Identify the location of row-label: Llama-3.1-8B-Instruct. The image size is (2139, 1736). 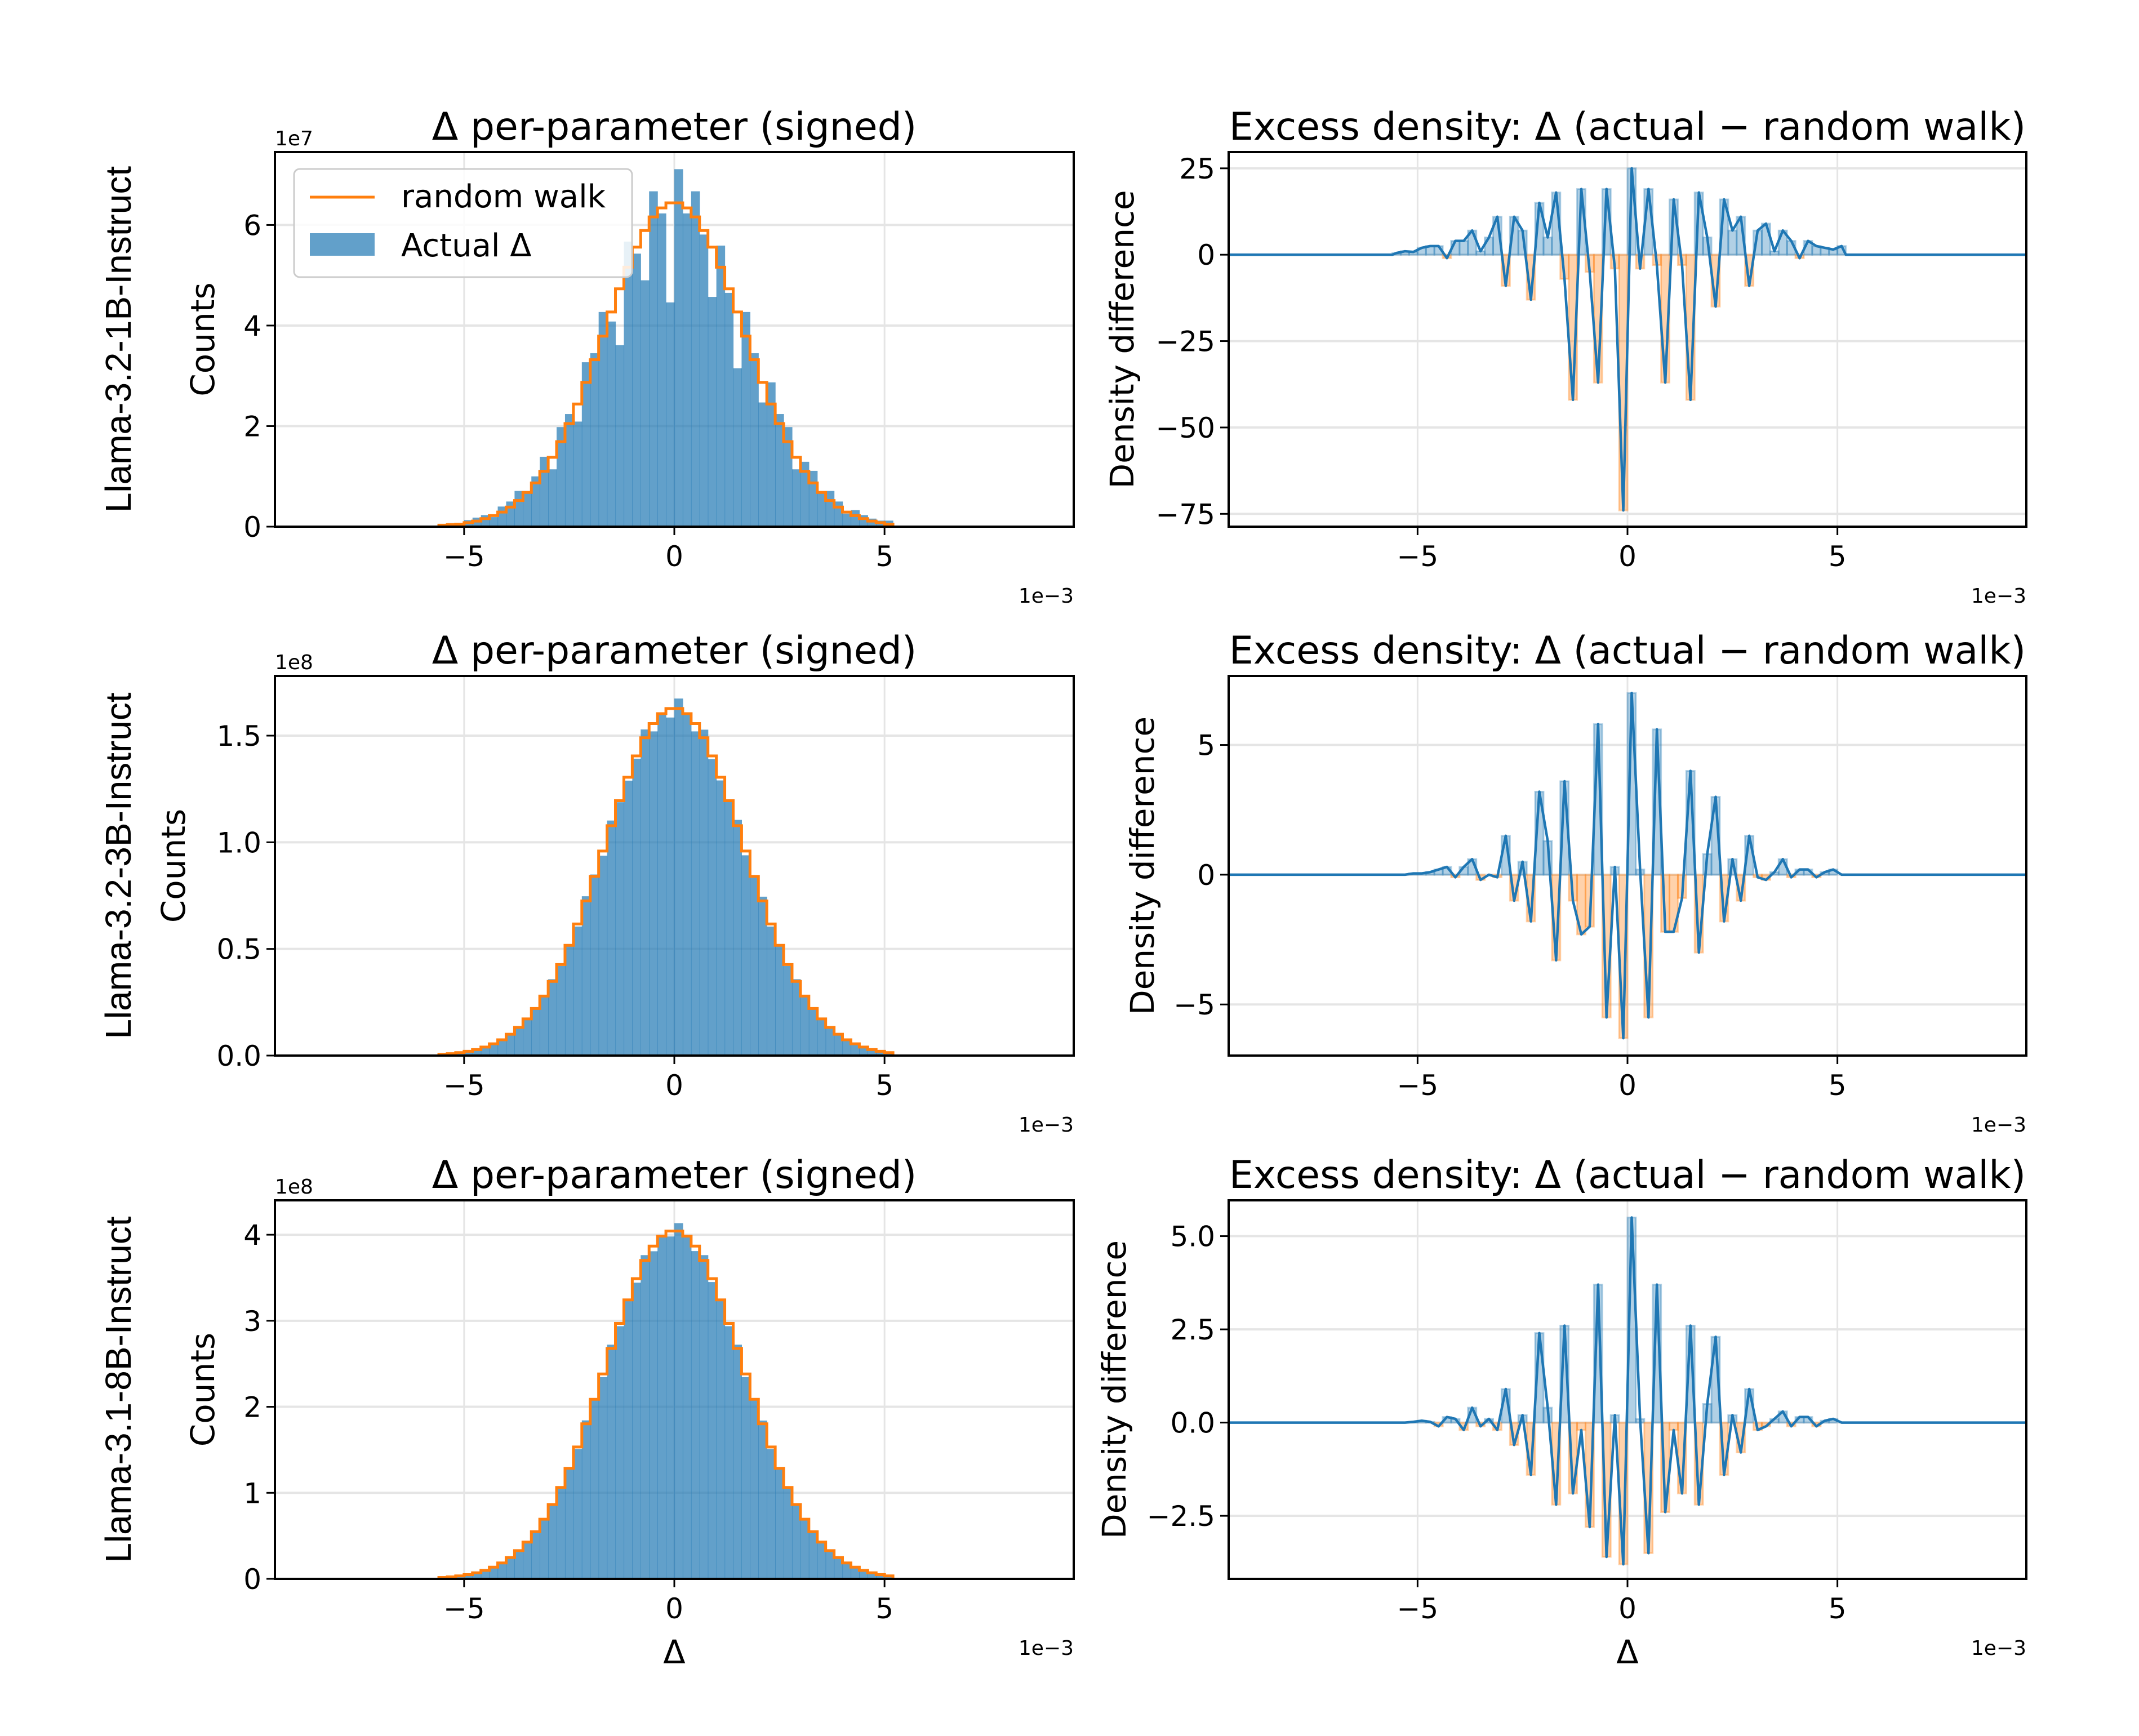
(118, 1390).